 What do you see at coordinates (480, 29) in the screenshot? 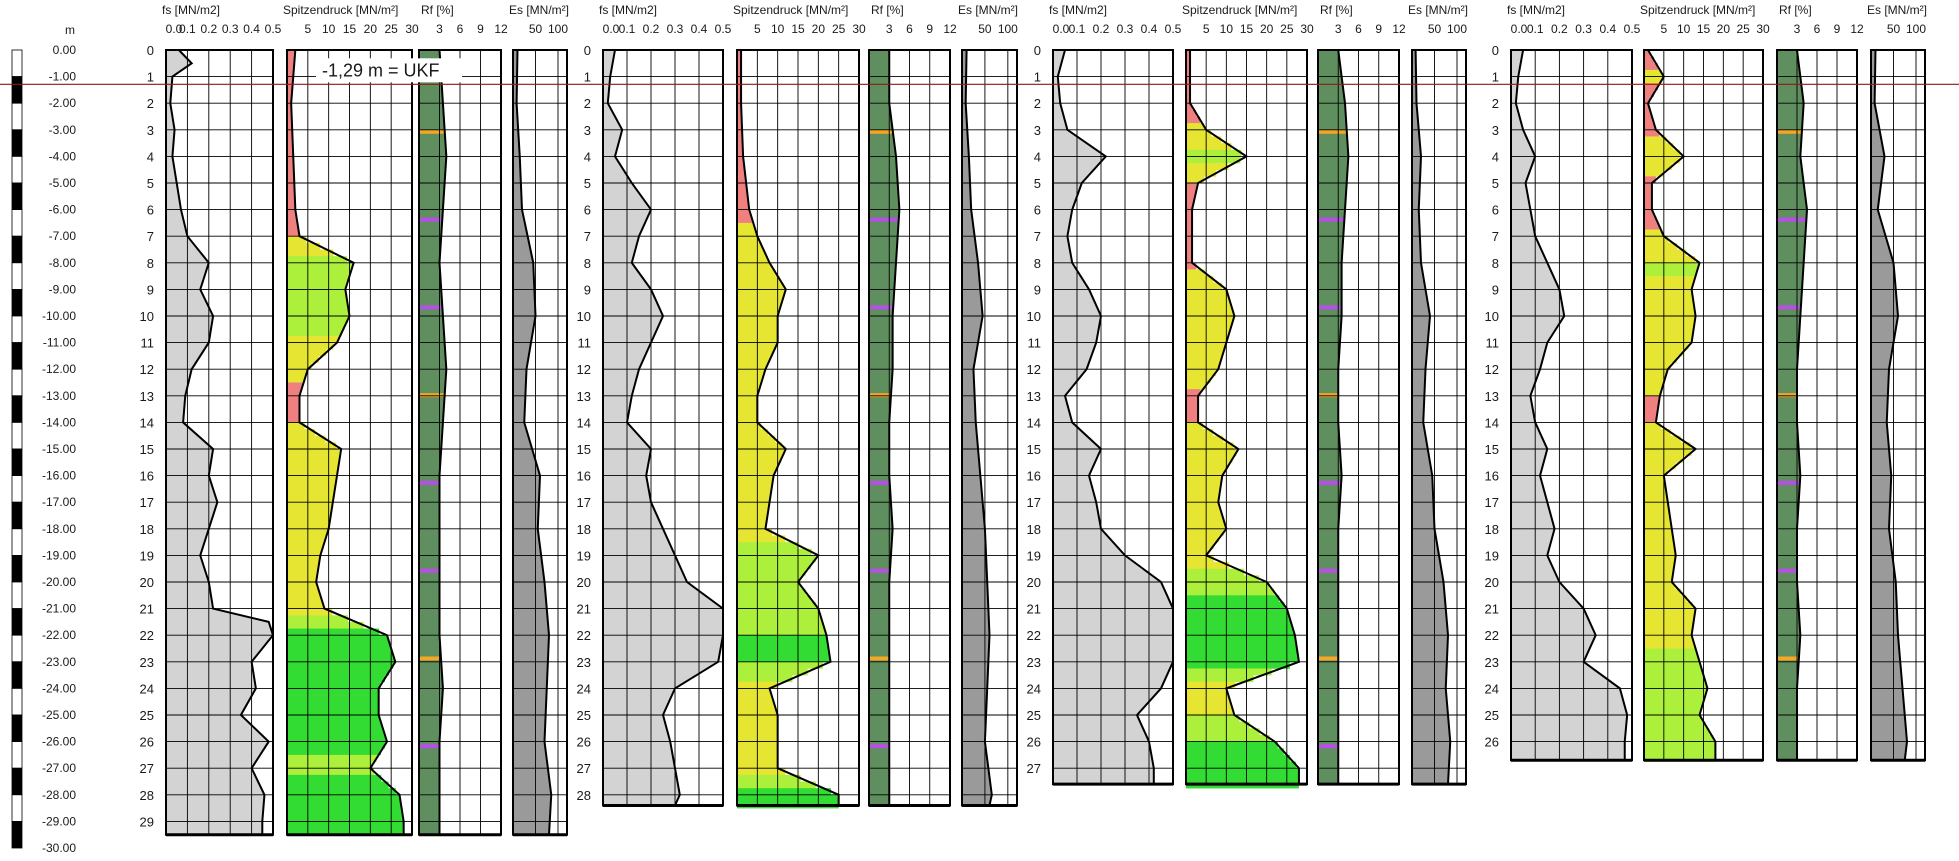
I see `rf-tick-label: 9` at bounding box center [480, 29].